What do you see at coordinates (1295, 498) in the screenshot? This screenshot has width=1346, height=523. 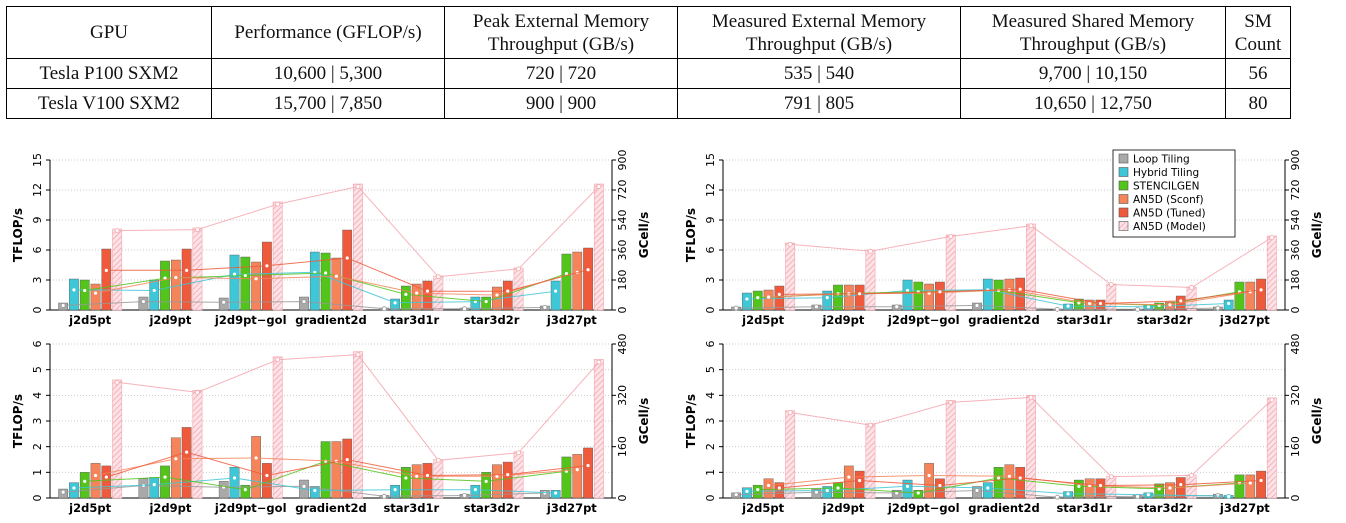 I see `y2-tick-label: 0` at bounding box center [1295, 498].